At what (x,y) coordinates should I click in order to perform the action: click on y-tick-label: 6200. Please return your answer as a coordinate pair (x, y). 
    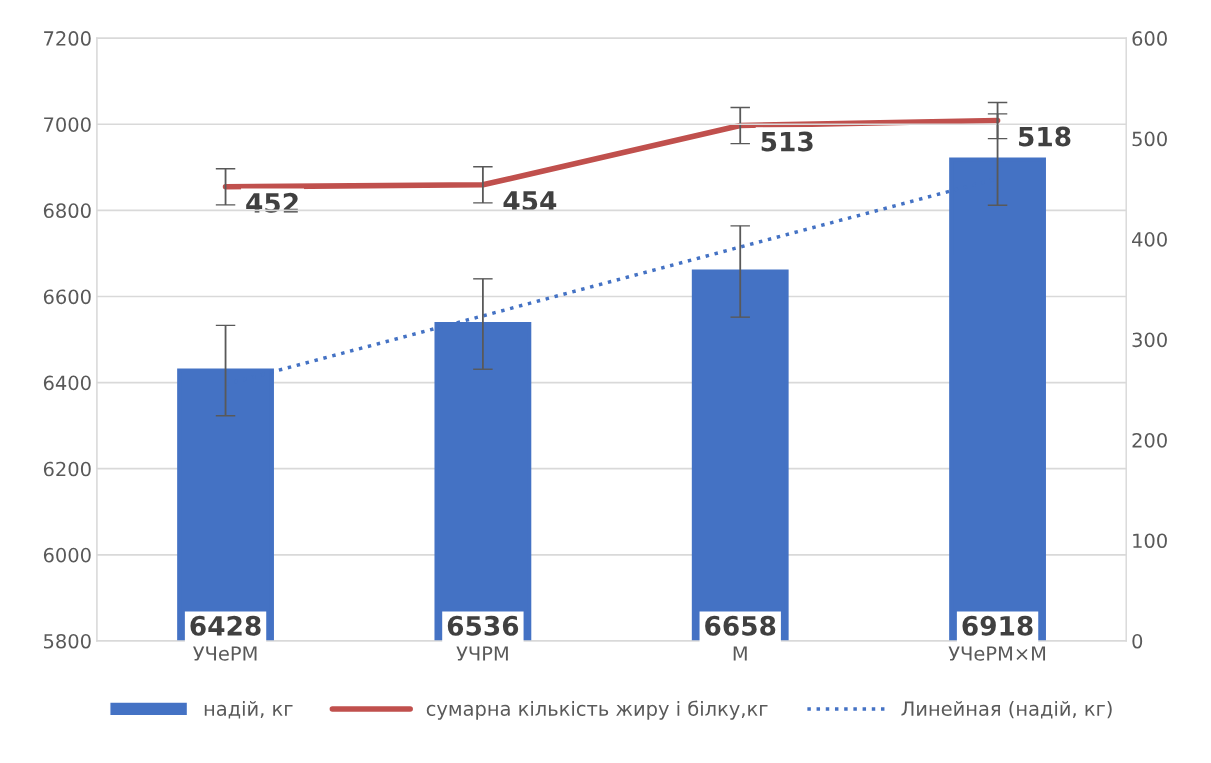
    Looking at the image, I should click on (67, 469).